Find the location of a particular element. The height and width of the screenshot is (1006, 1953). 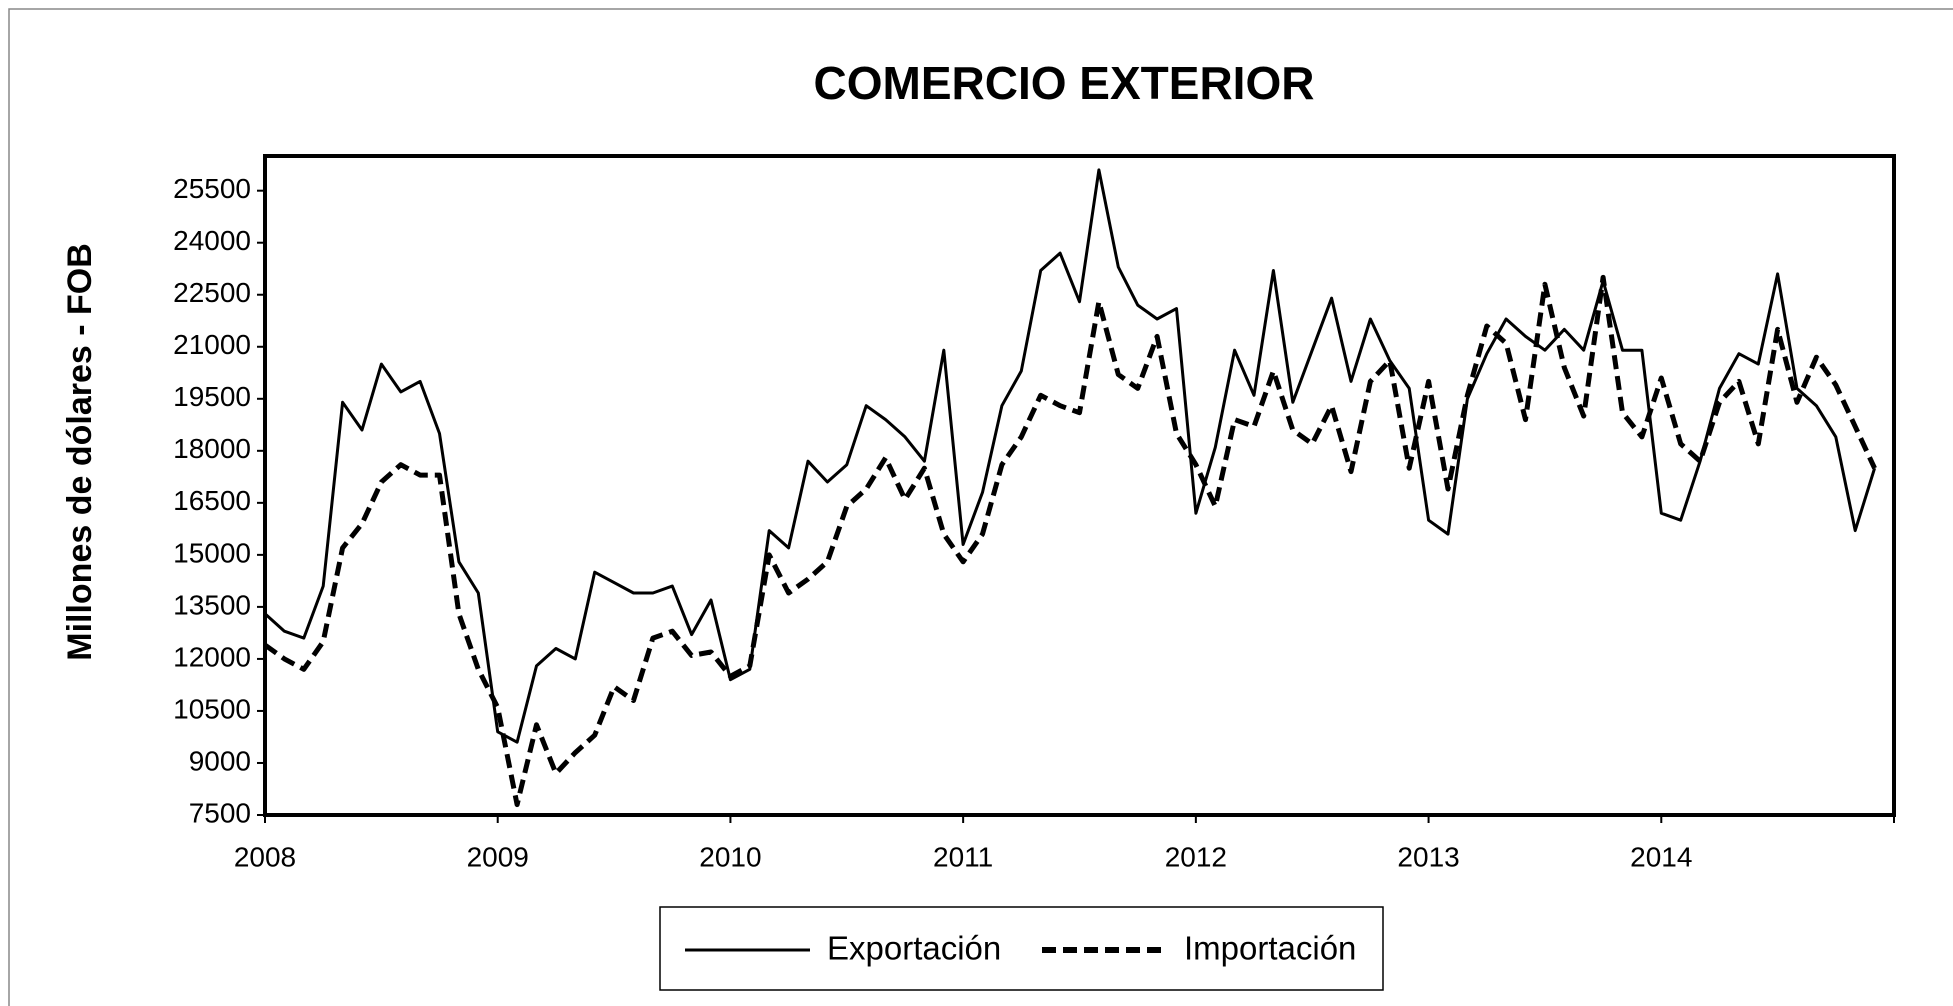

x-tick-label: 2013 is located at coordinates (1428, 856).